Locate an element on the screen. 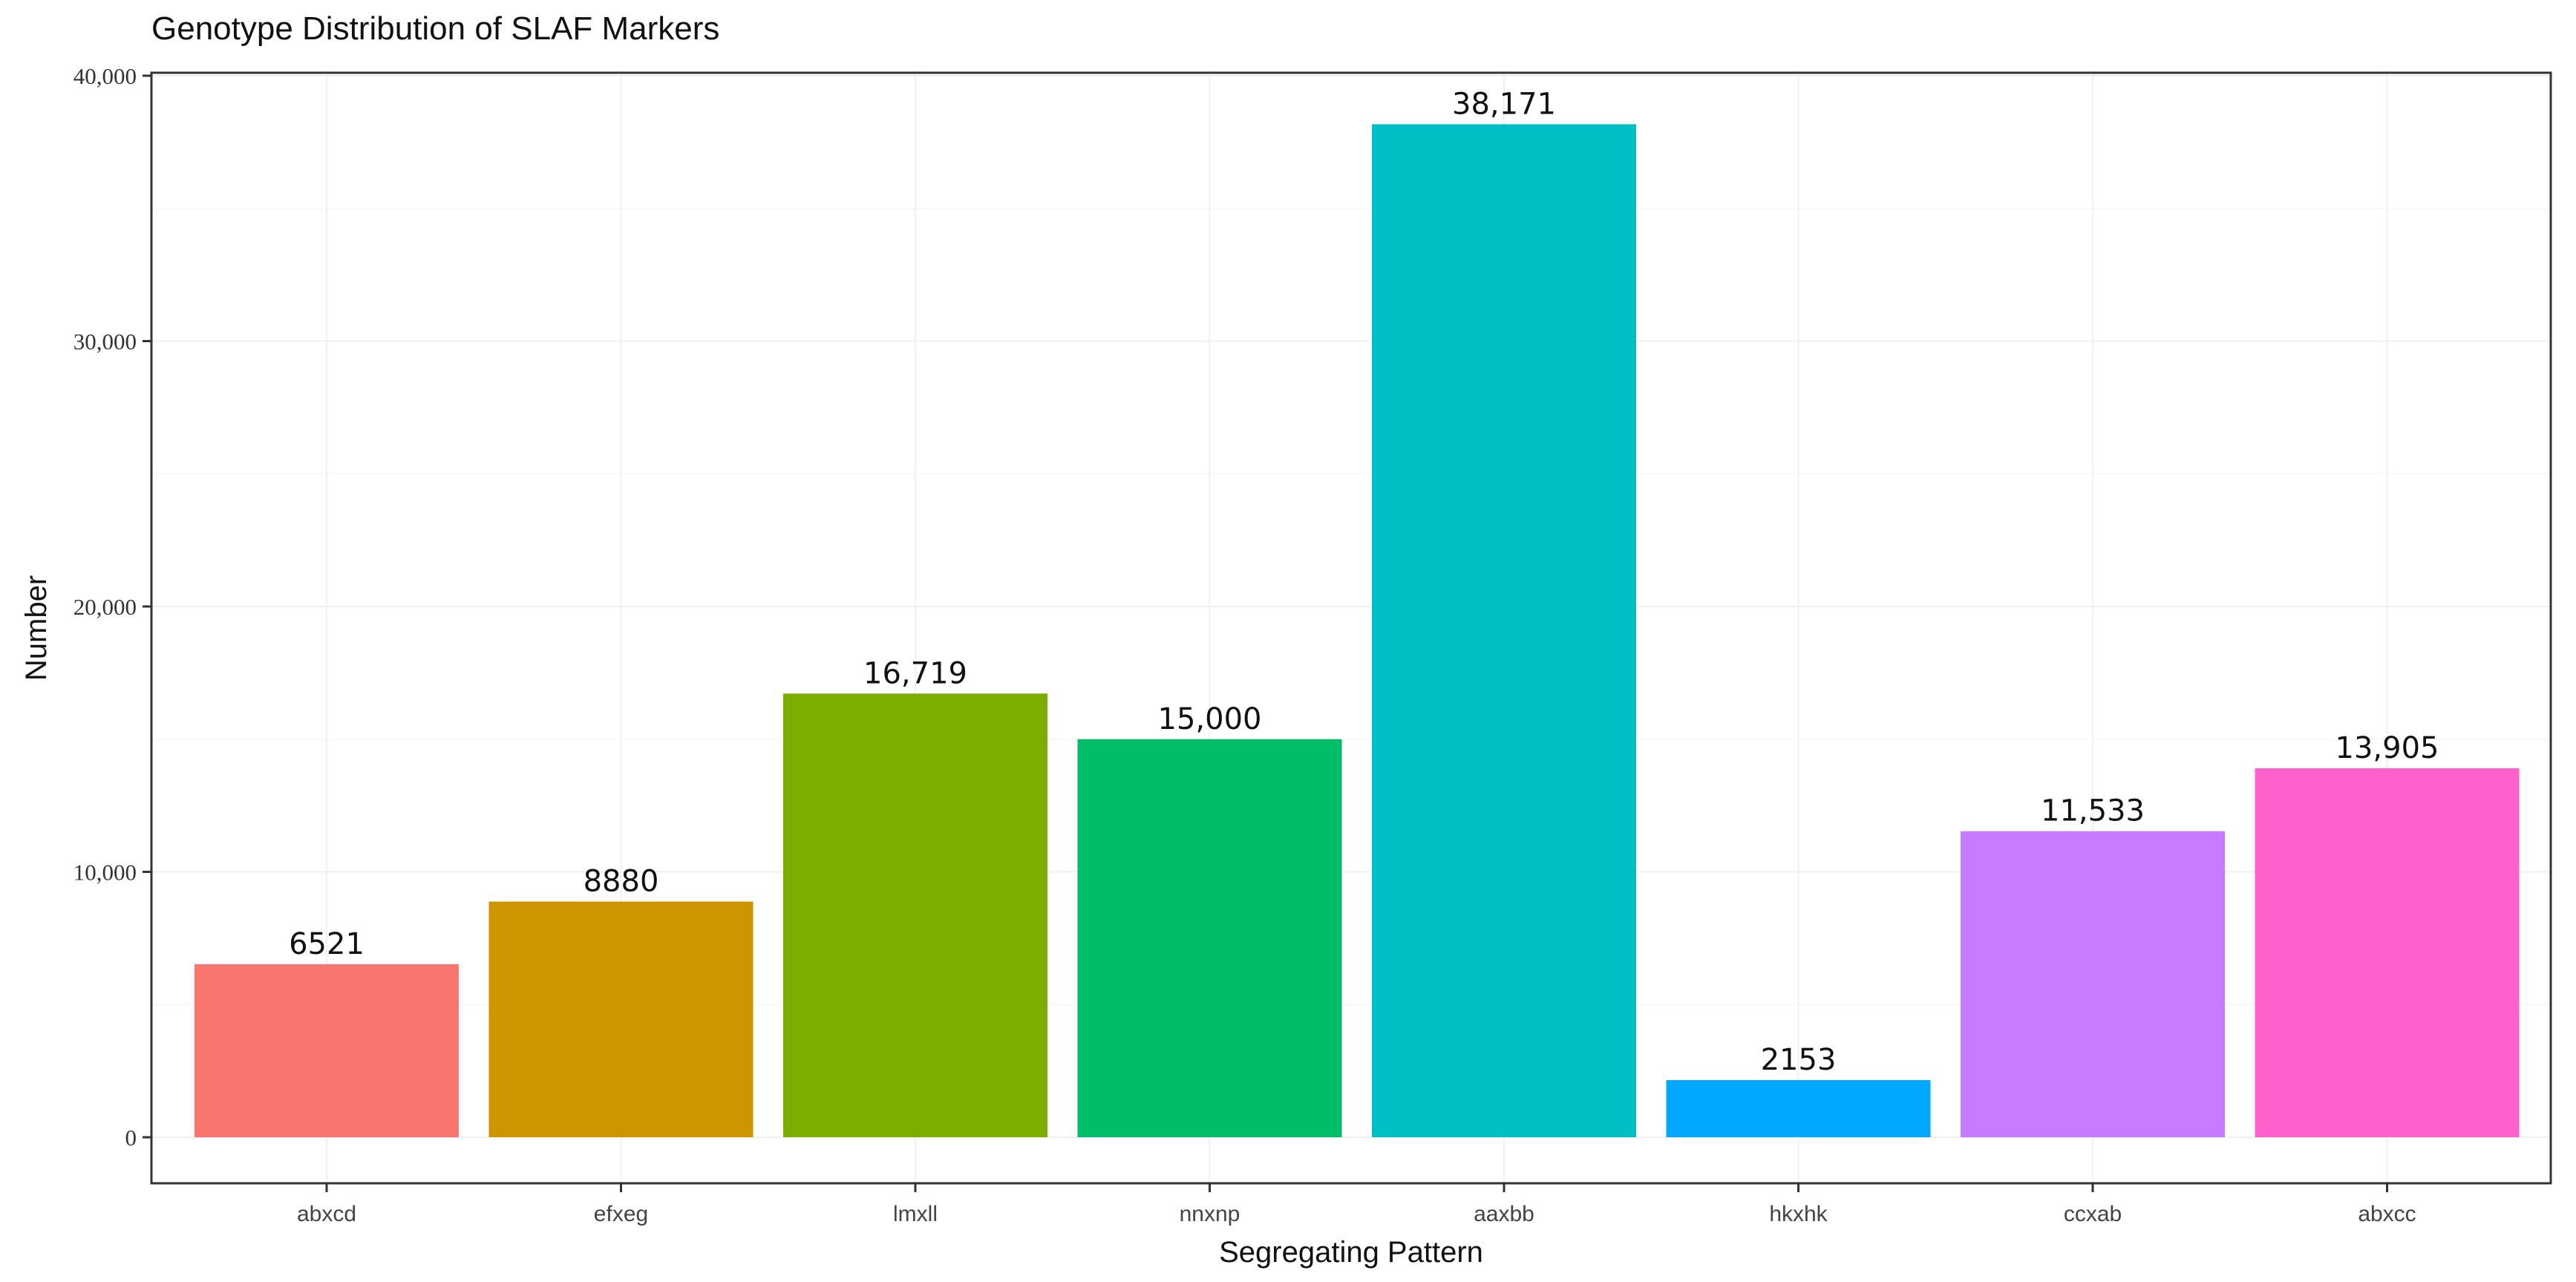  x-tick-label-abxcd: abxcd is located at coordinates (326, 1214).